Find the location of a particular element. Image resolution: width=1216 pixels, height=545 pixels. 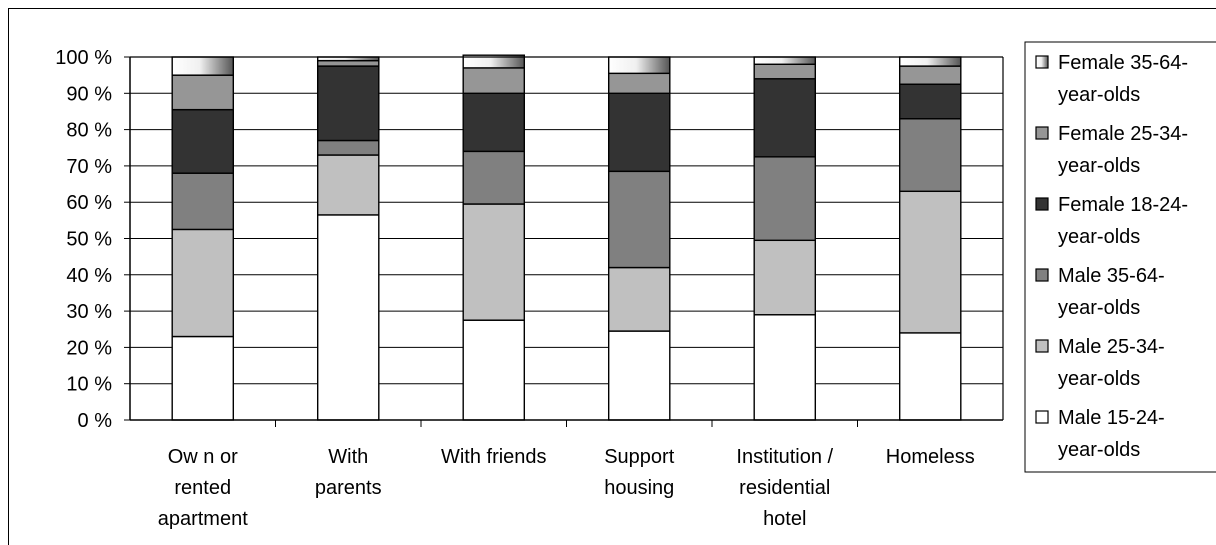

category-label: hotel is located at coordinates (784, 519).